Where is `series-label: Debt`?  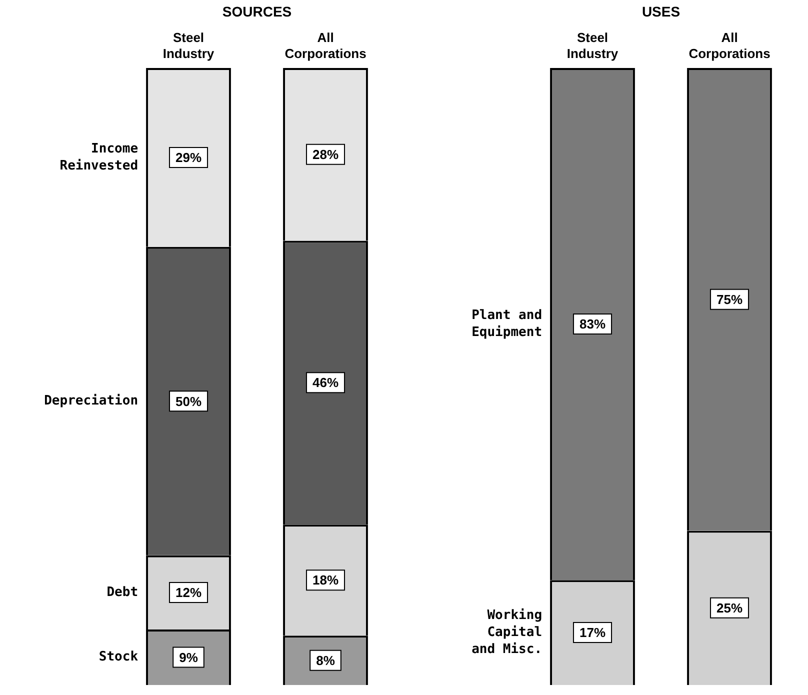
series-label: Debt is located at coordinates (122, 592).